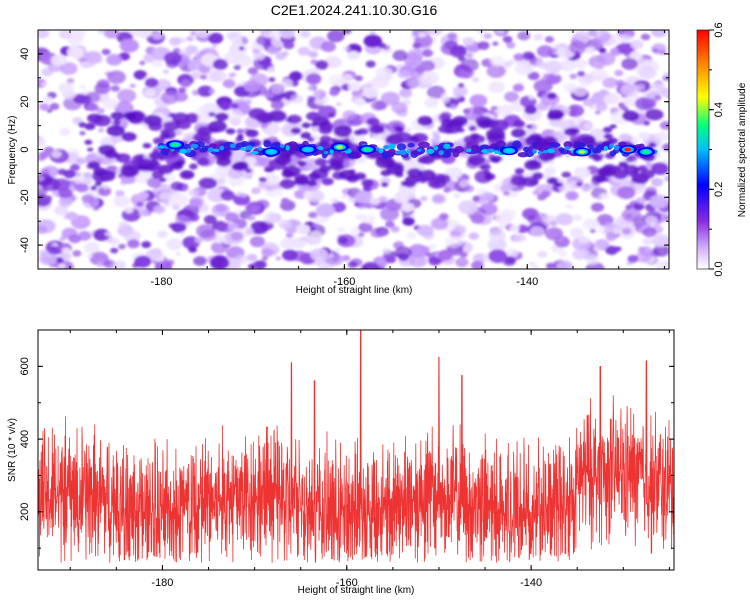 The height and width of the screenshot is (600, 750). Describe the element at coordinates (162, 583) in the screenshot. I see `x-tick-label: -180` at that location.